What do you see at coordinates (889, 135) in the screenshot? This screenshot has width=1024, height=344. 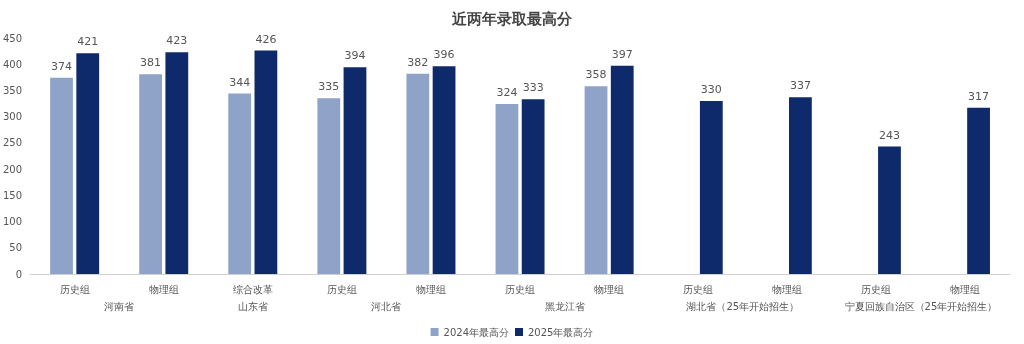 I see `data-label: 243` at bounding box center [889, 135].